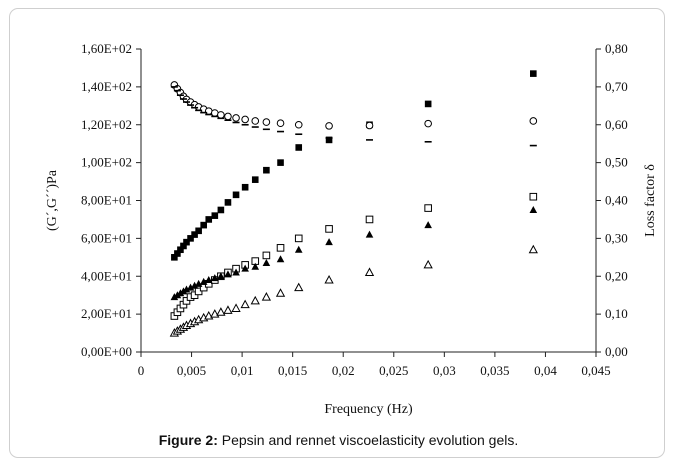  I want to click on y-left-tick-label: 1,00E+02, so click(106, 162).